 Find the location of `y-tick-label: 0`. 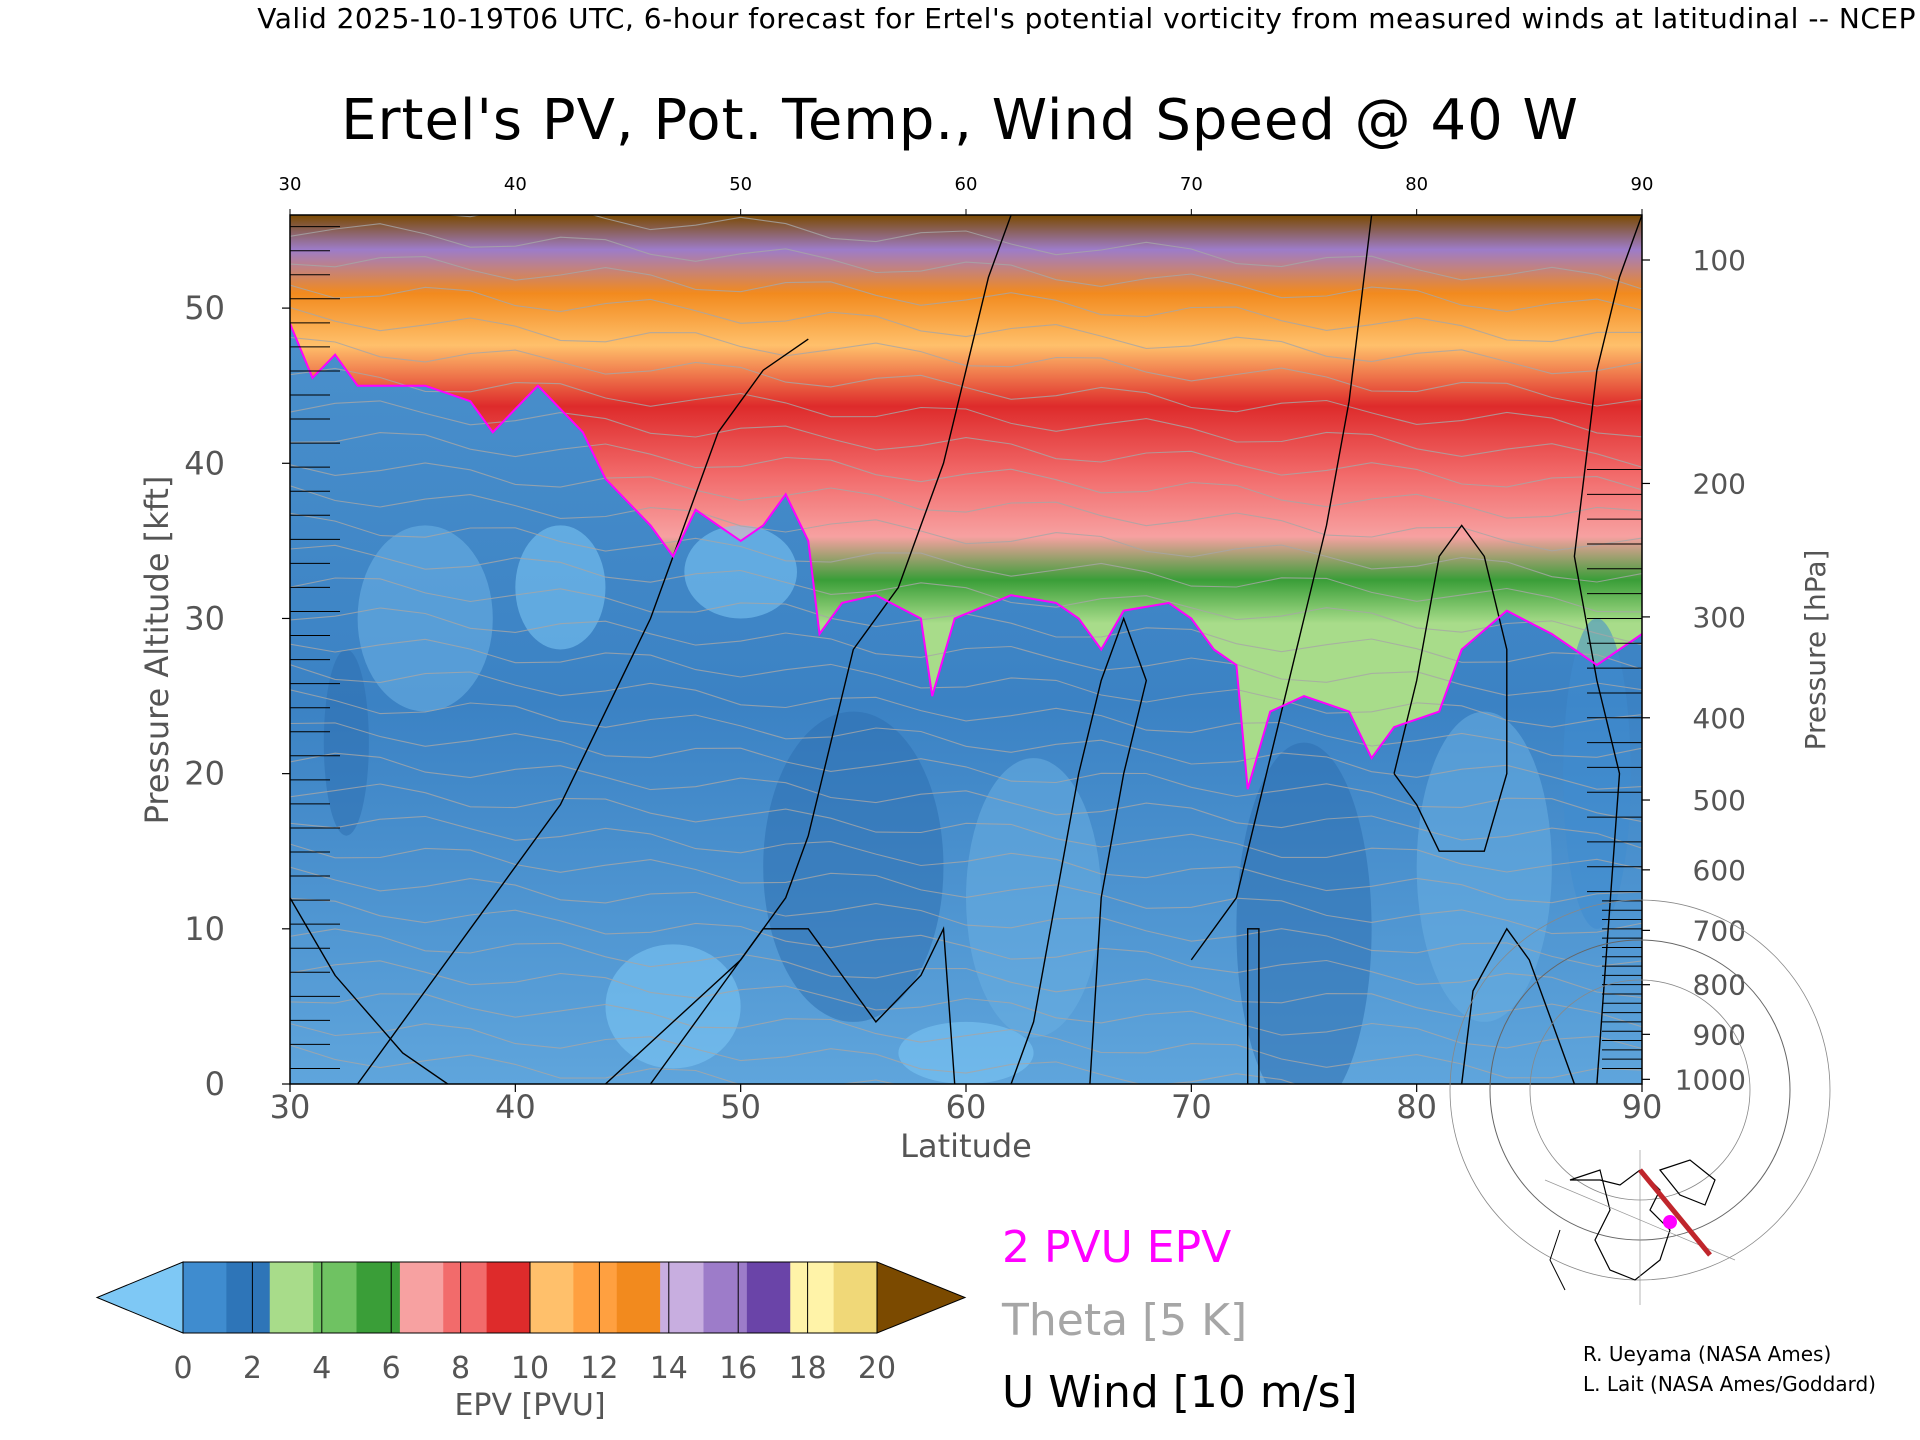

y-tick-label: 0 is located at coordinates (215, 1084).